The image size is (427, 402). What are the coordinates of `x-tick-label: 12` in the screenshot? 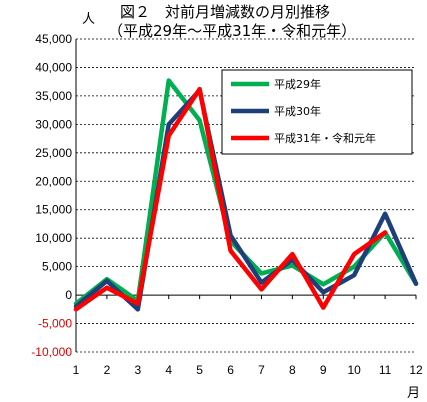 It's located at (416, 370).